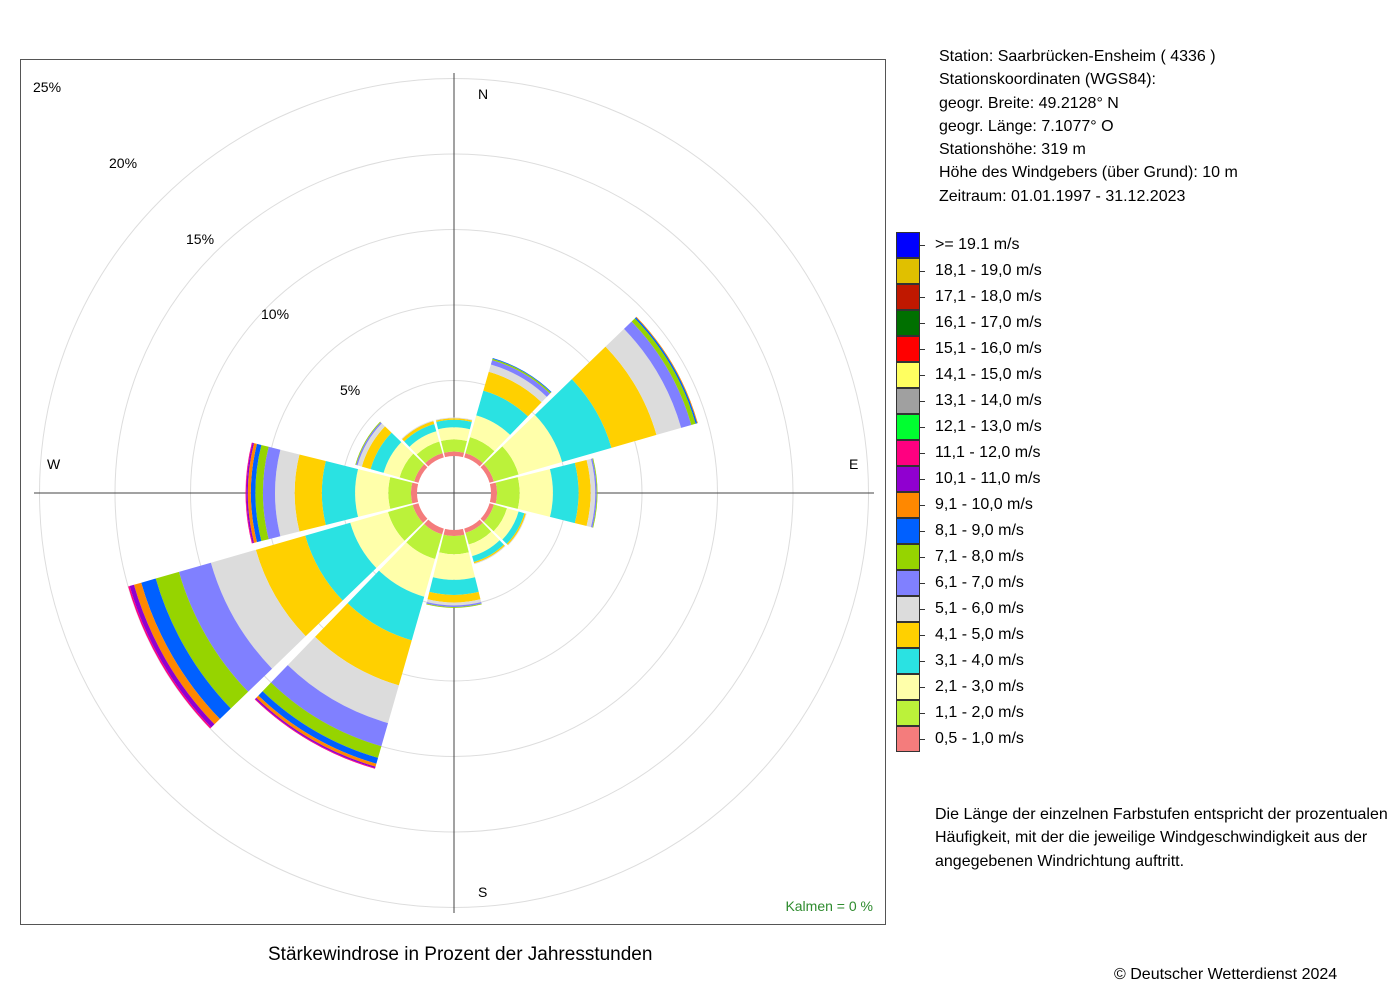 The image size is (1400, 1000). Describe the element at coordinates (1047, 80) in the screenshot. I see `station-coords-heading: Stationskoordinaten (WGS84):` at that location.